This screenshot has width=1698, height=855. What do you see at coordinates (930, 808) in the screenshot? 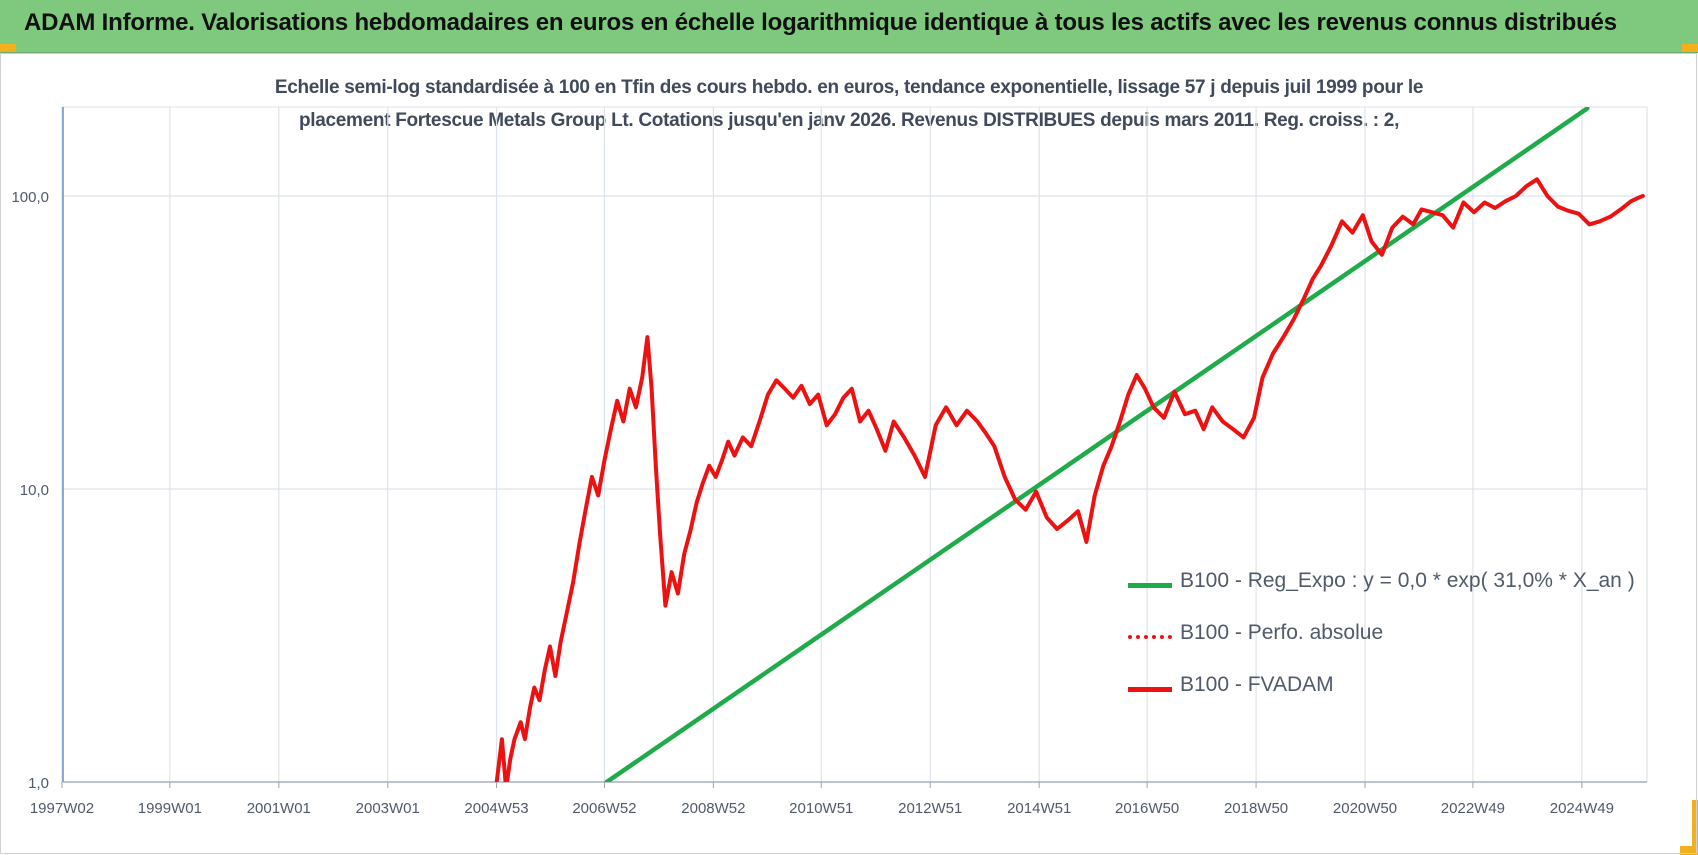
I see `x-tick-label: 2012W51` at bounding box center [930, 808].